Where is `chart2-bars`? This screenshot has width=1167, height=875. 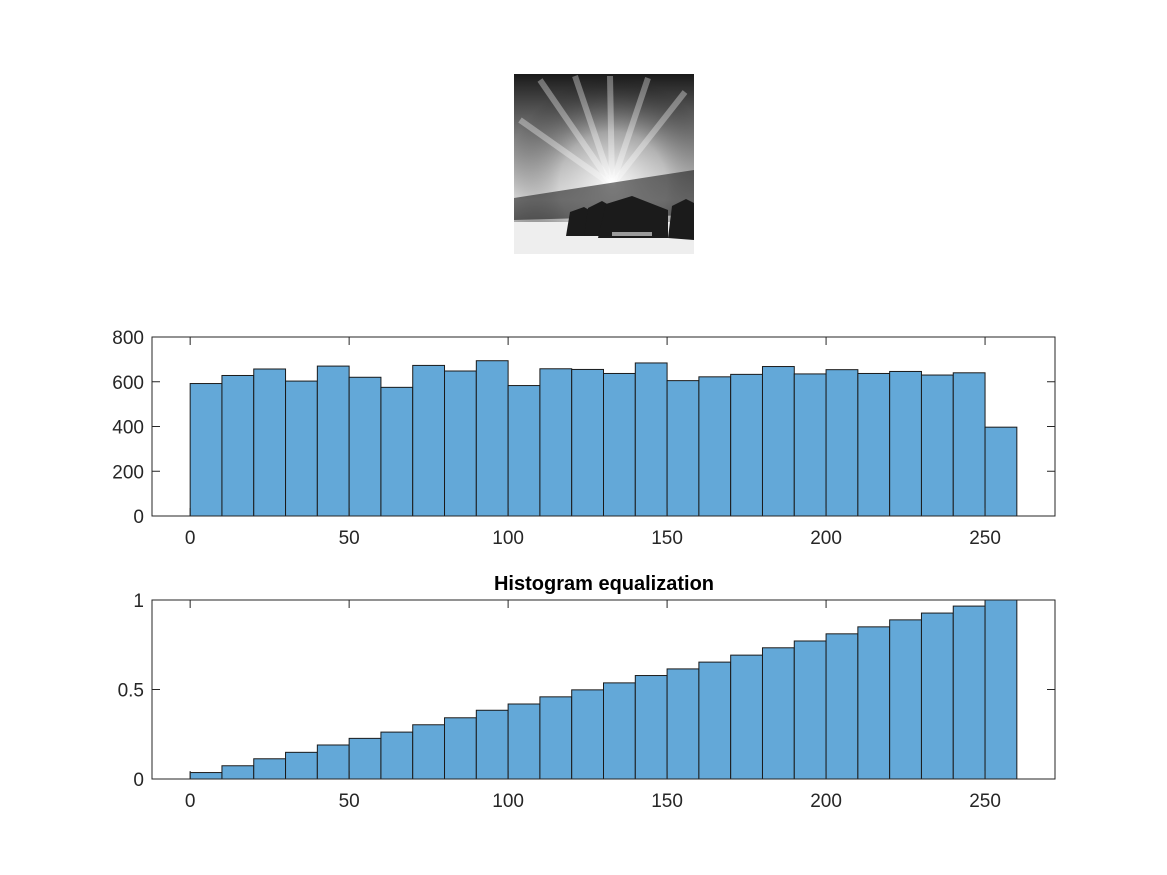
chart2-bars is located at coordinates (603, 689).